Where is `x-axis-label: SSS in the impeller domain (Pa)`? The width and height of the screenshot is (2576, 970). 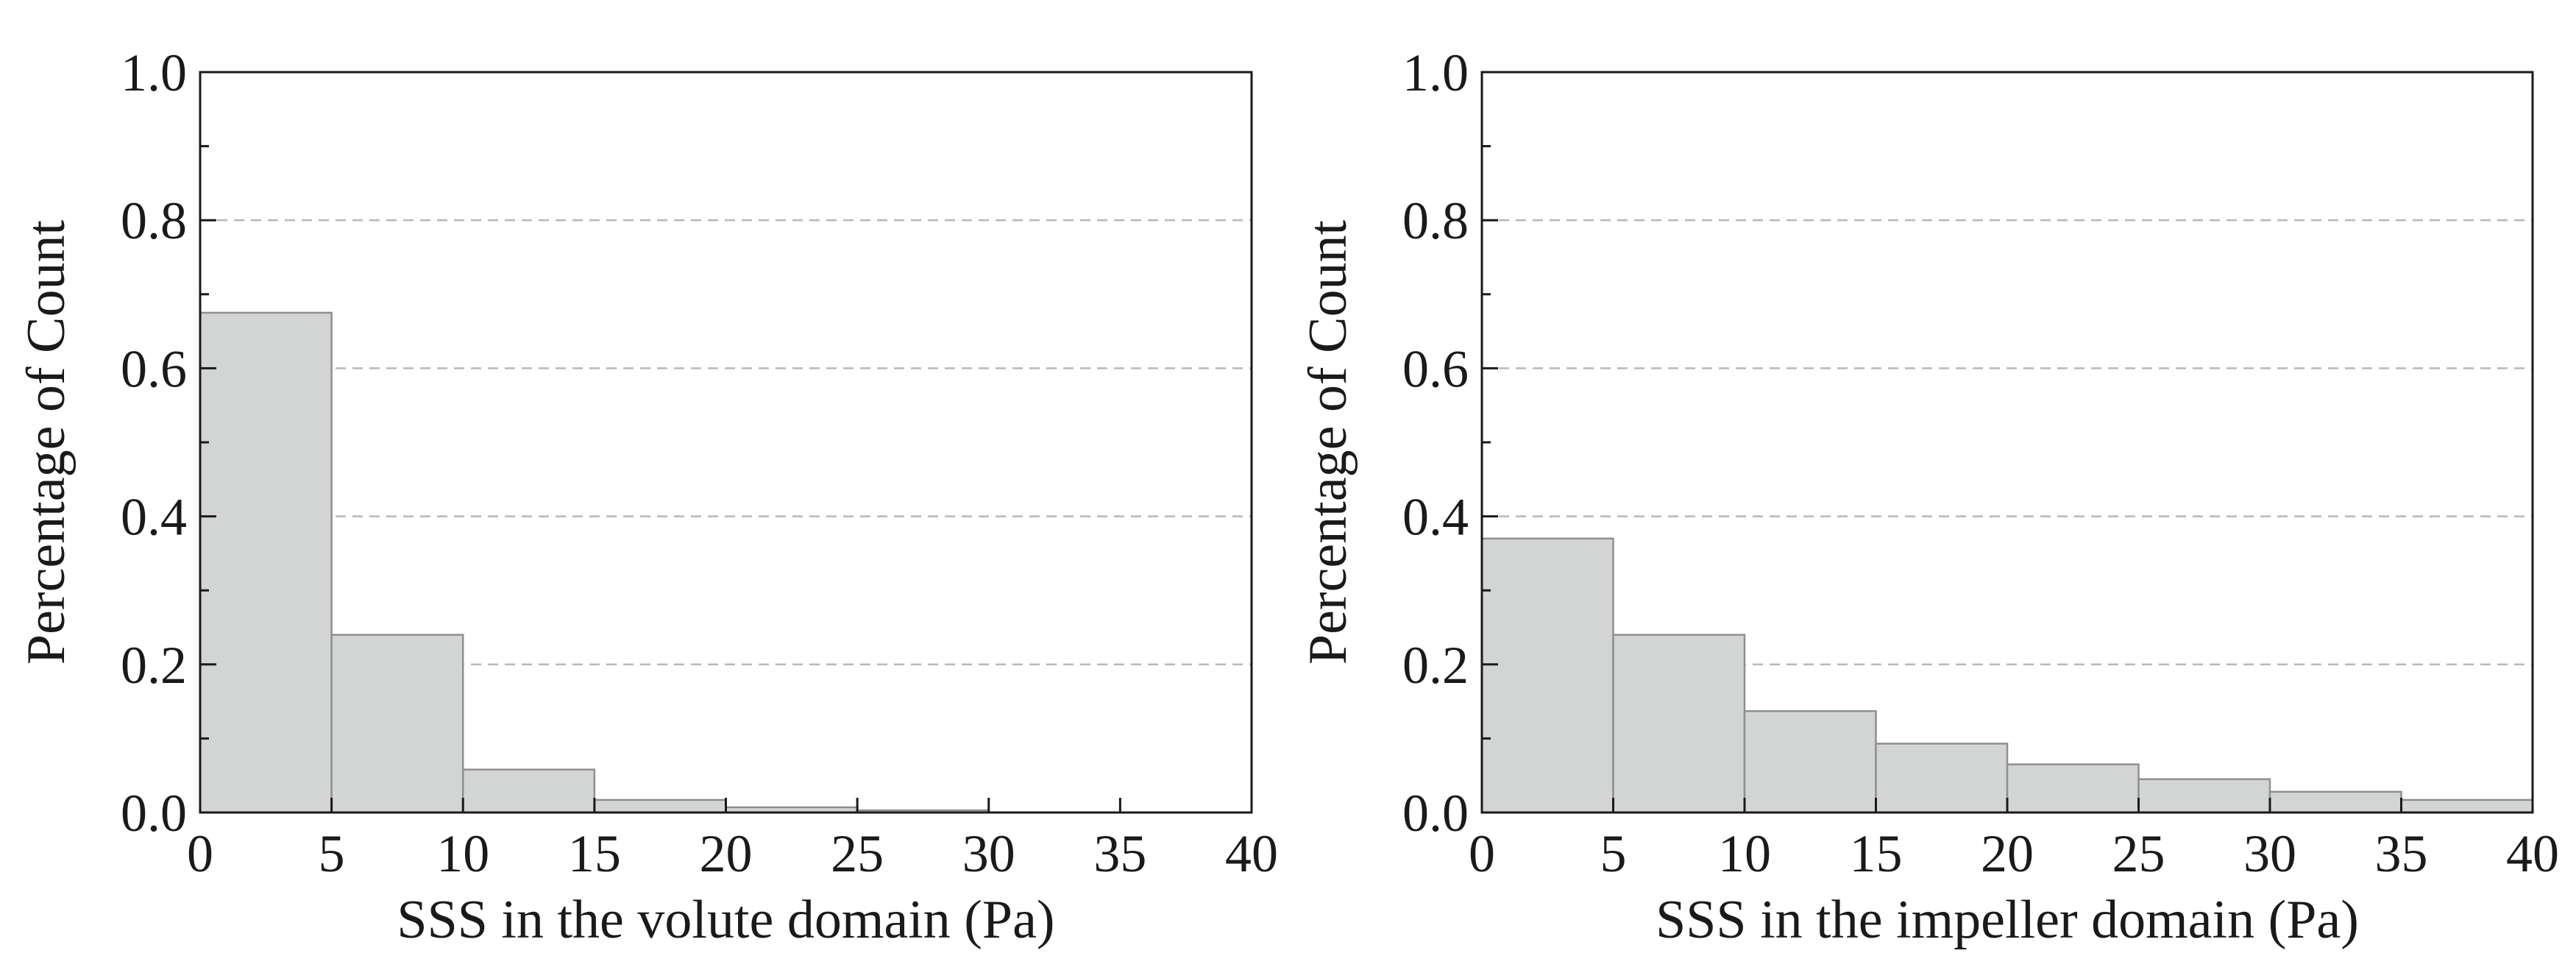
x-axis-label: SSS in the impeller domain (Pa) is located at coordinates (2007, 920).